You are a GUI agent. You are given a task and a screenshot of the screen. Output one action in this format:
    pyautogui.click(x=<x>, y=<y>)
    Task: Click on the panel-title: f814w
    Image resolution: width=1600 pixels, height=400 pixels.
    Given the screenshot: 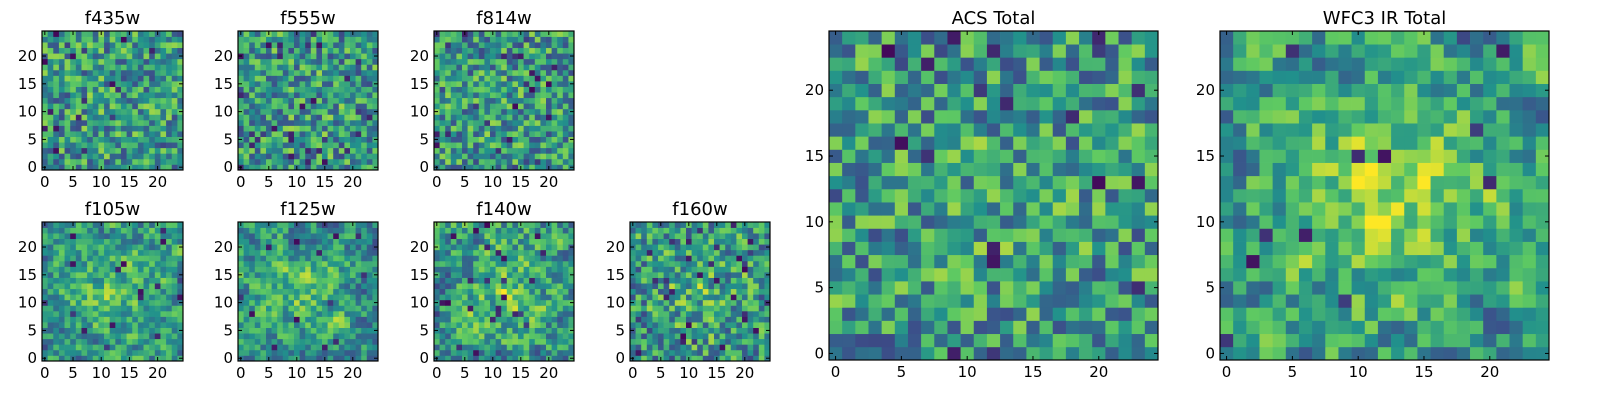 What is the action you would take?
    pyautogui.click(x=503, y=18)
    